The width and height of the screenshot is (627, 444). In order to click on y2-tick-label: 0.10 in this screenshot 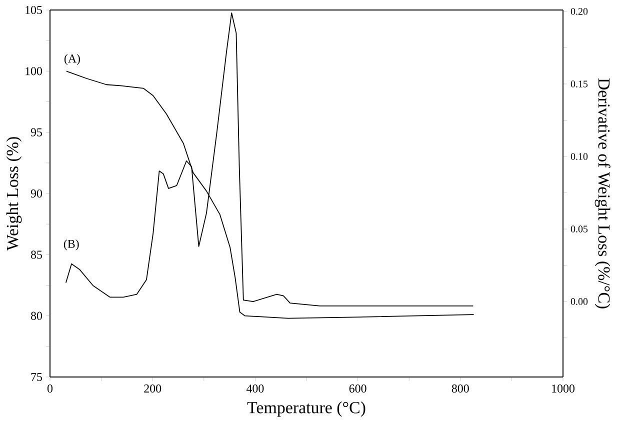, I will do `click(579, 156)`.